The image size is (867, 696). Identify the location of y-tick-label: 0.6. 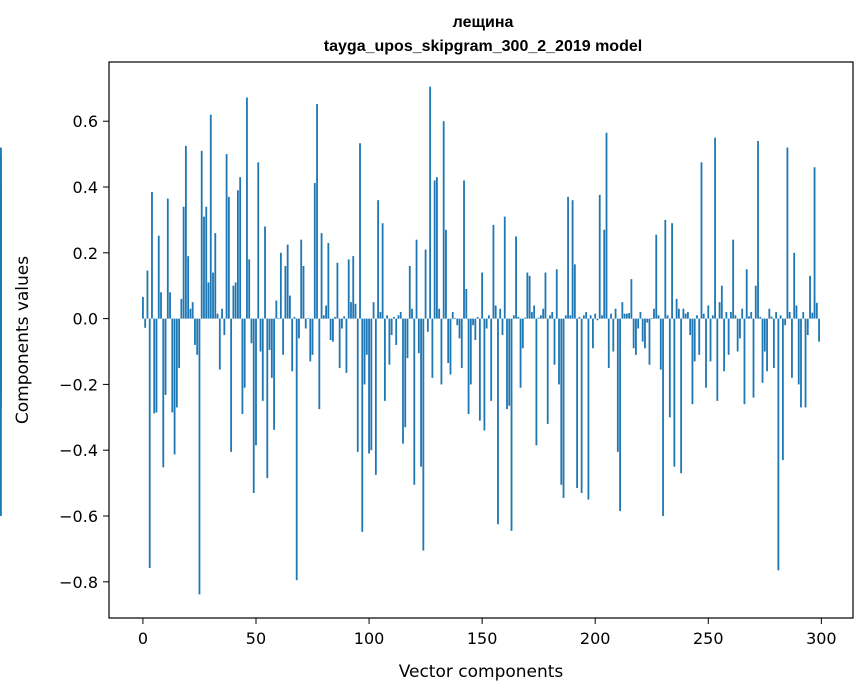
(85, 121).